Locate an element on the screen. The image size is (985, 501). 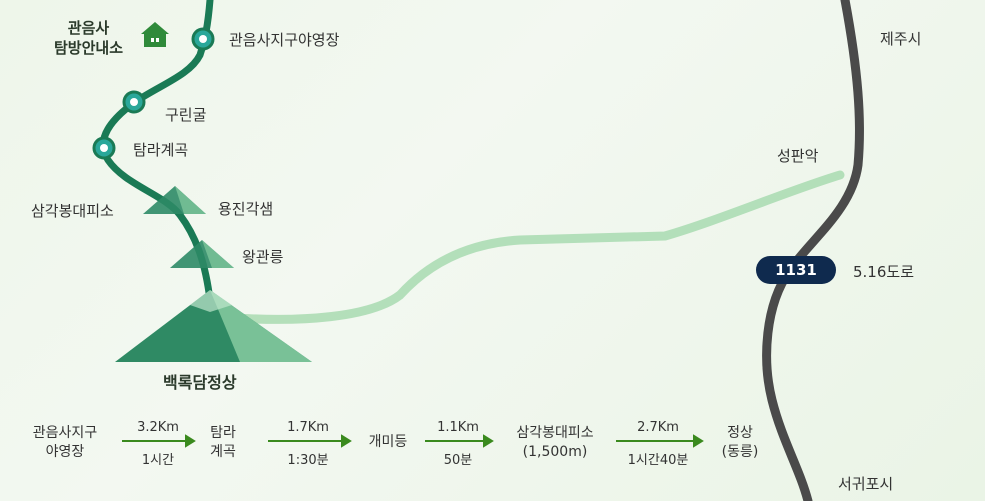
label-seogwipo: 서귀포시 is located at coordinates (866, 484).